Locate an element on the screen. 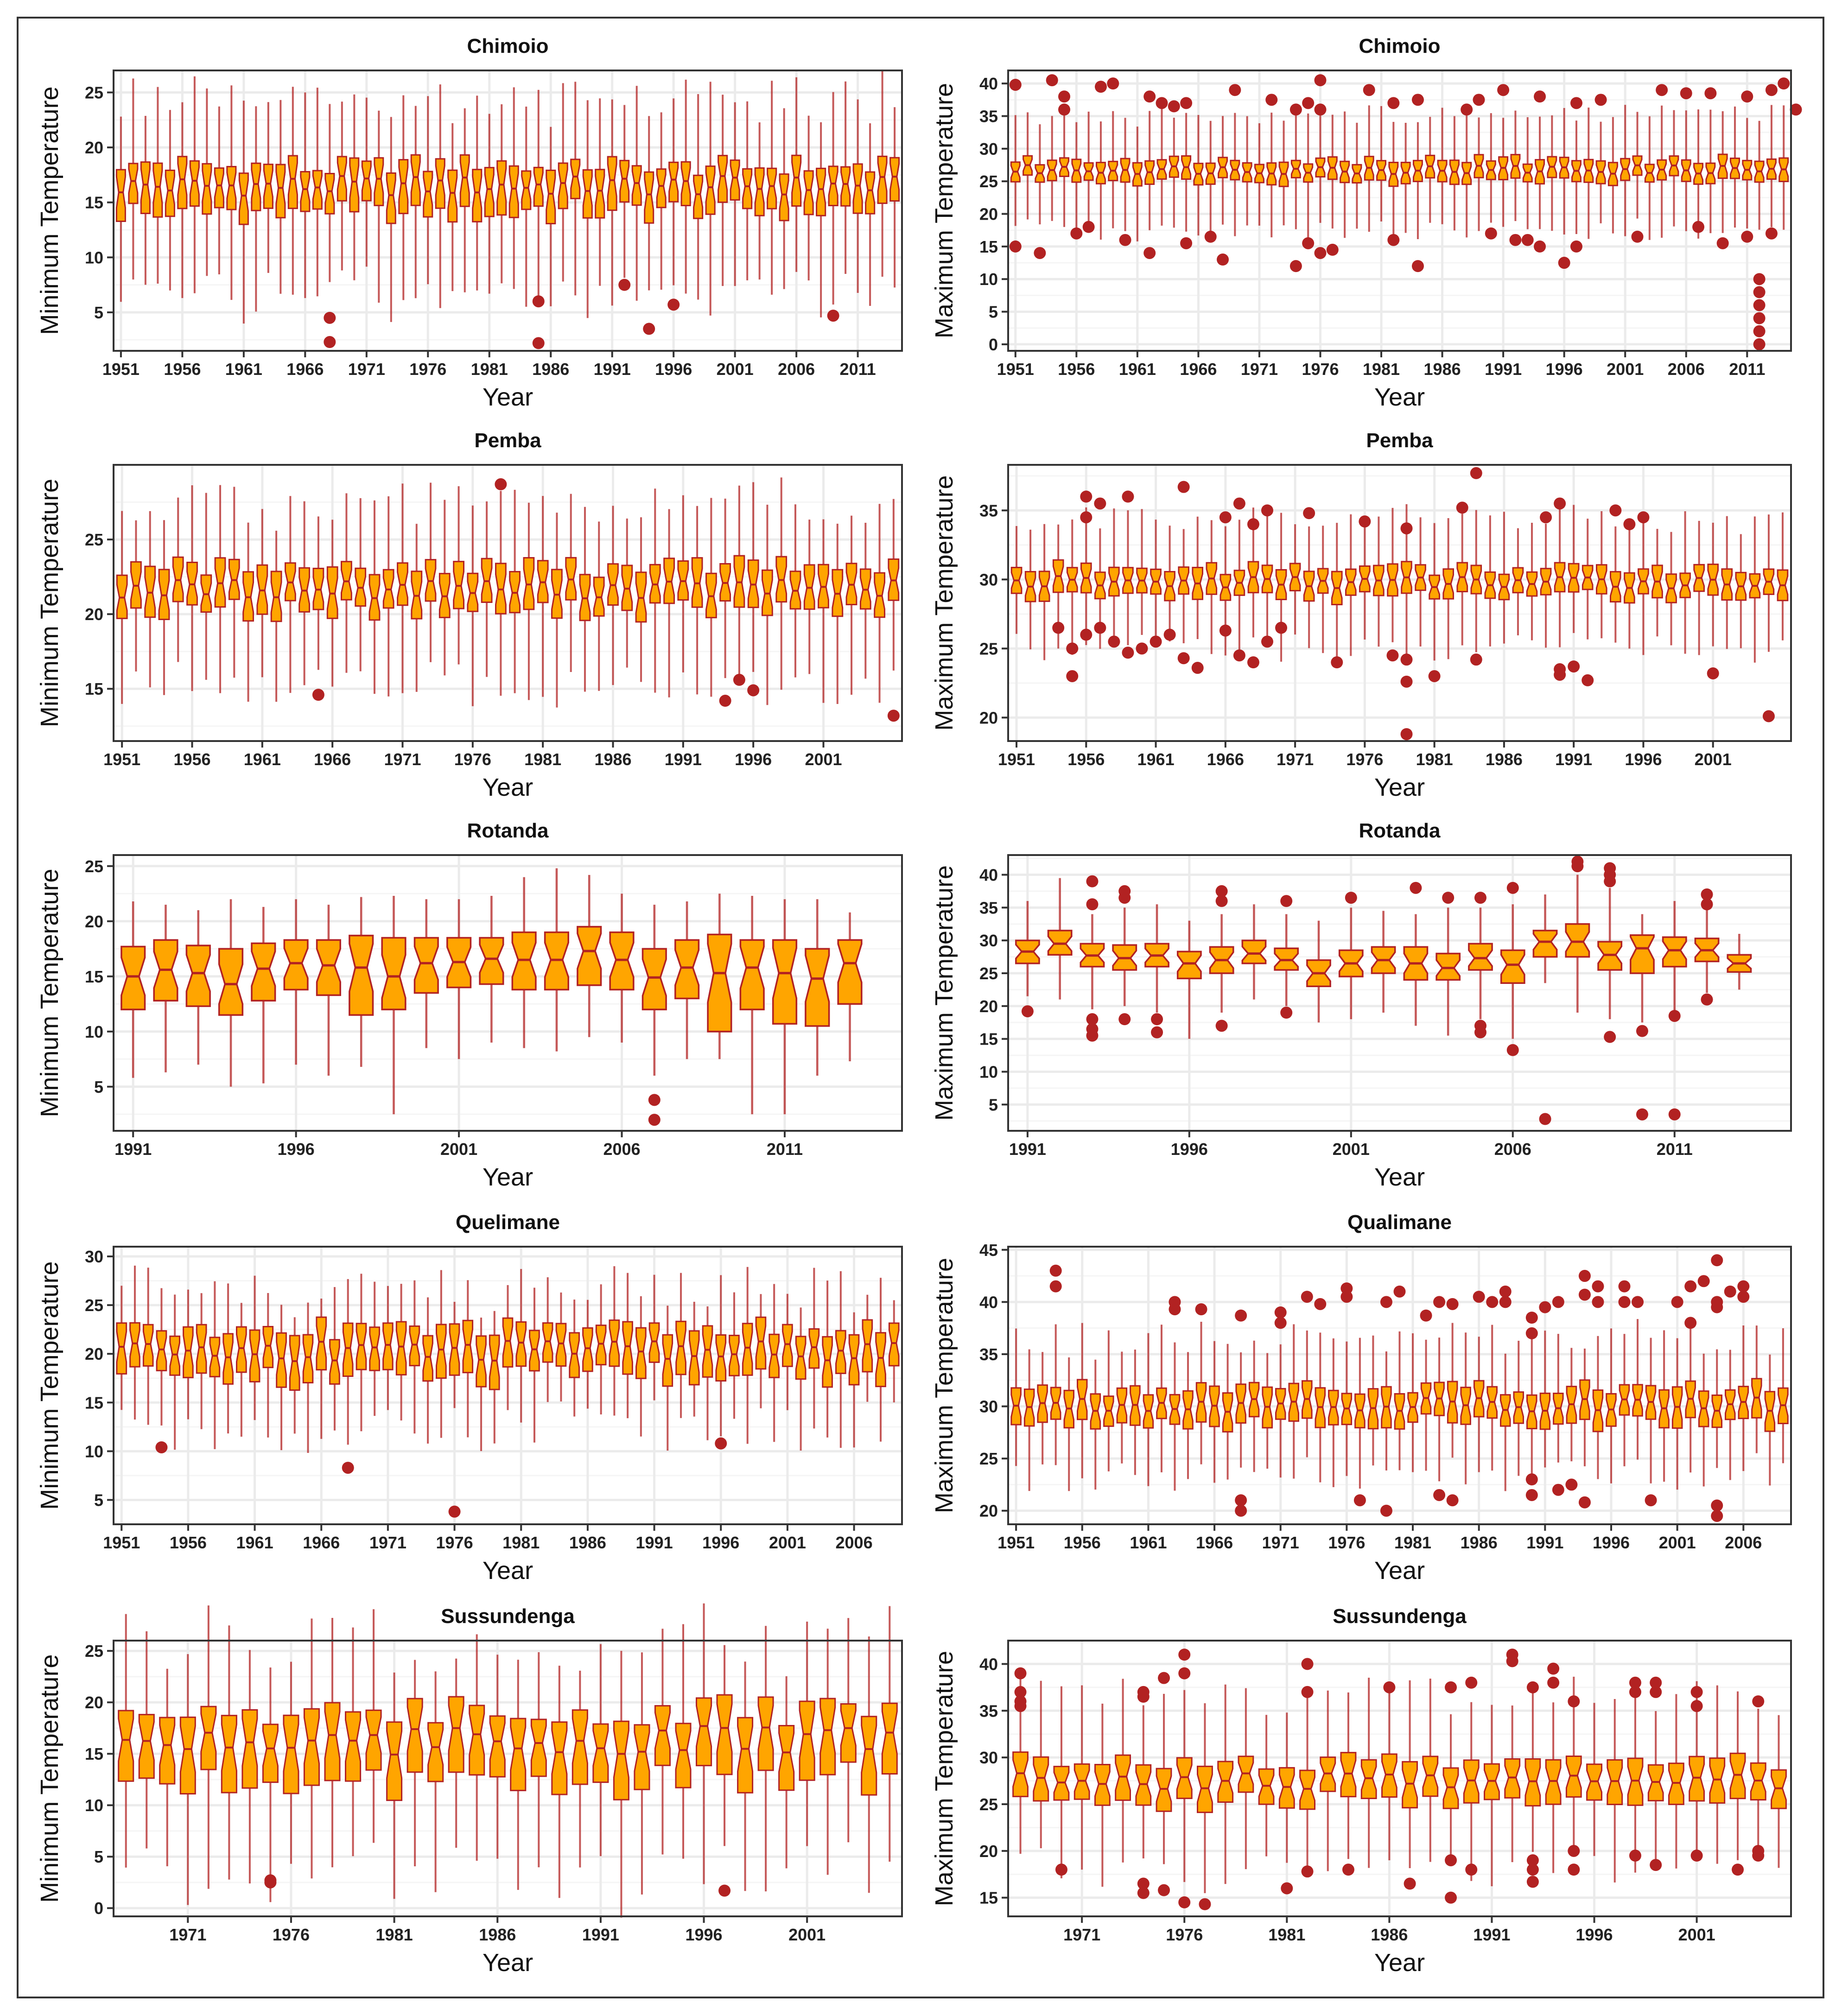  box-1983 is located at coordinates (571, 583).